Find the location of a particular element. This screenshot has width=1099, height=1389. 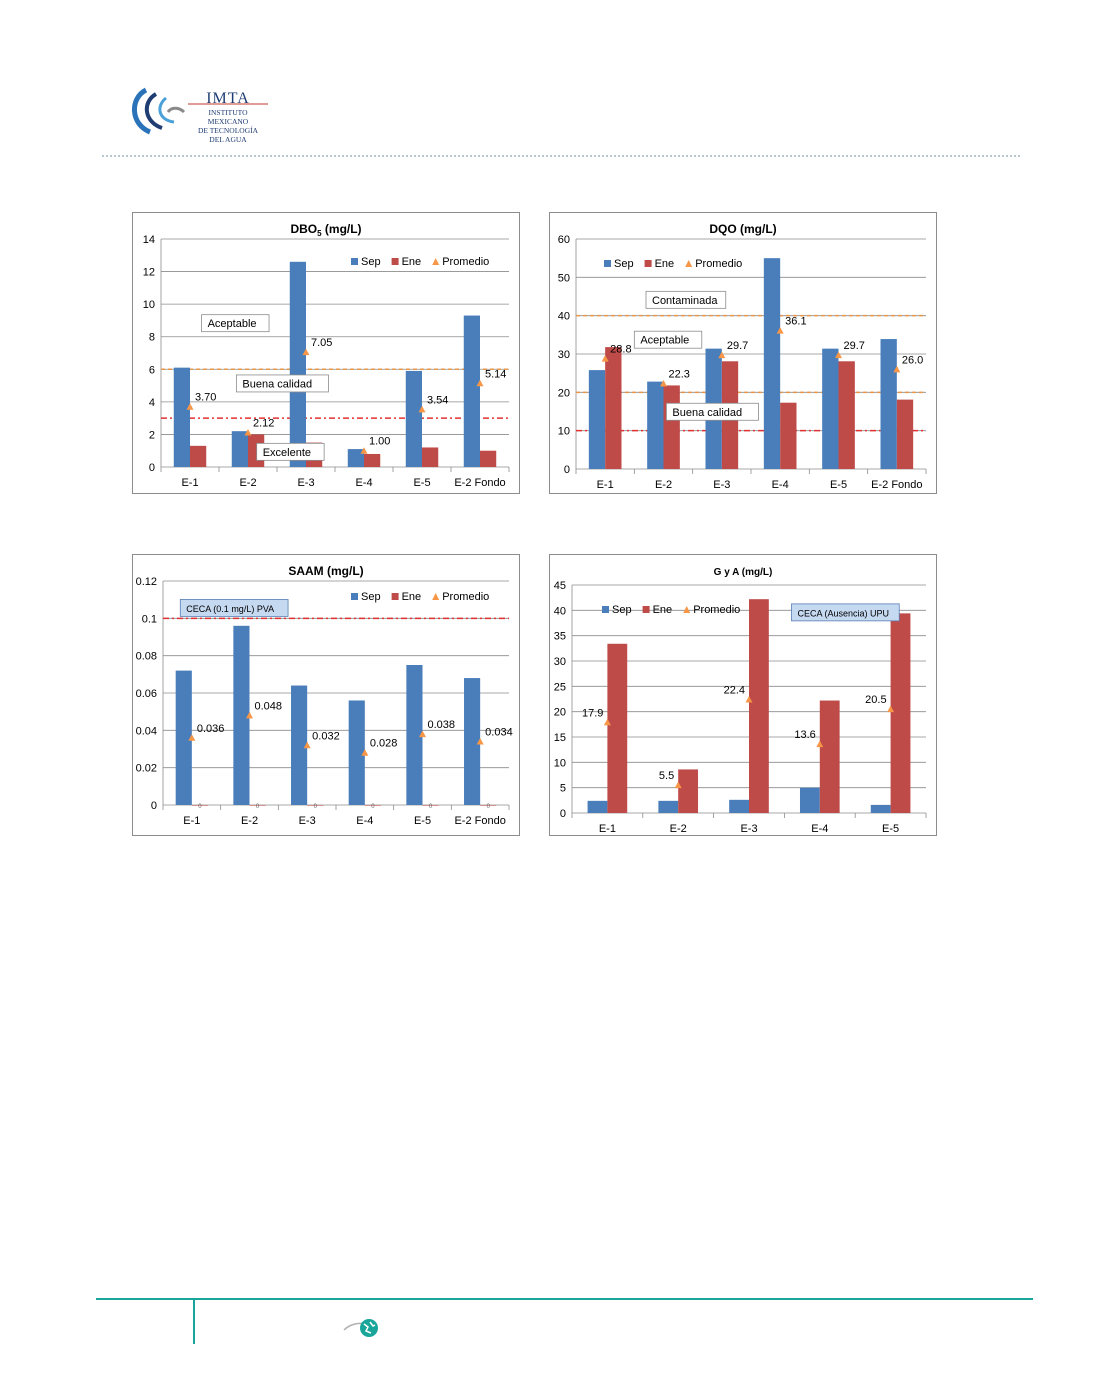

bar-value-label: 0 is located at coordinates (431, 807).